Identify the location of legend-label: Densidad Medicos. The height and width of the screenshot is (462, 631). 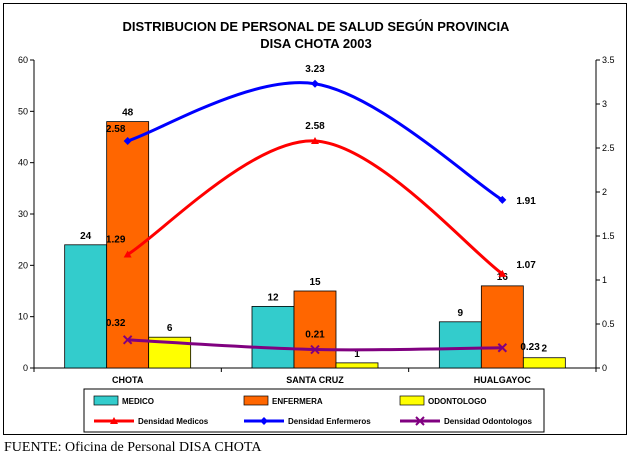
(173, 421).